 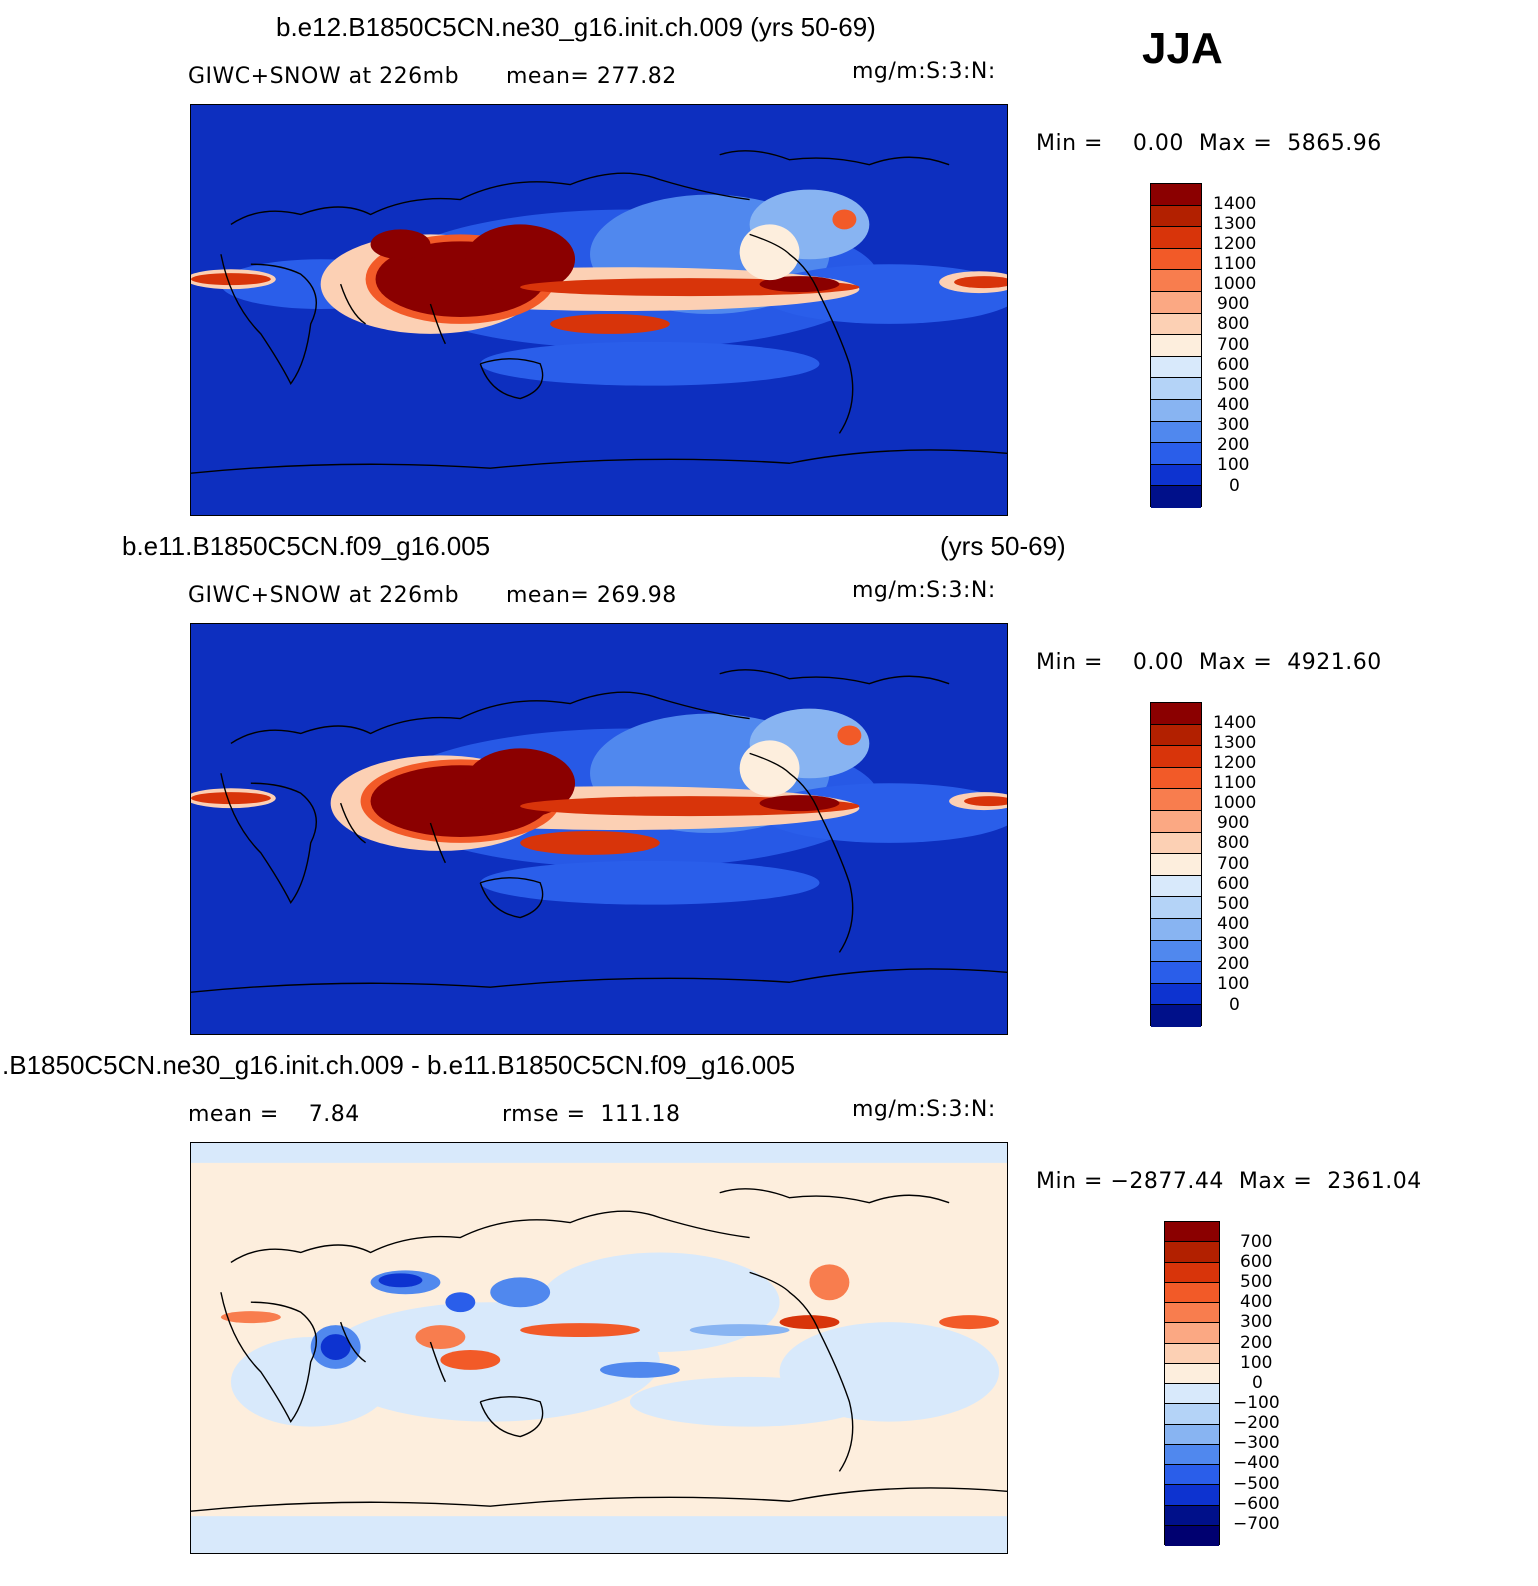 I want to click on season-label: JJA, so click(x=1182, y=48).